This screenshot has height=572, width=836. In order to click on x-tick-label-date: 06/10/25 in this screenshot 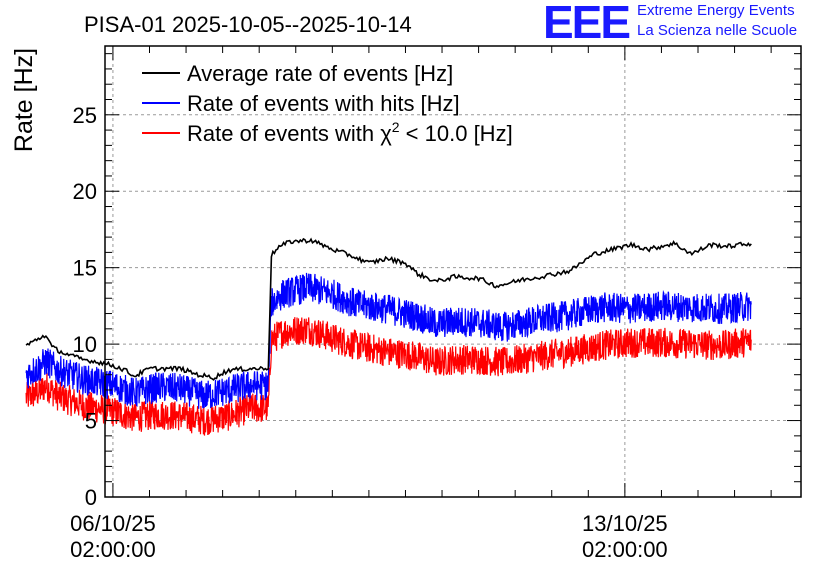, I will do `click(113, 523)`.